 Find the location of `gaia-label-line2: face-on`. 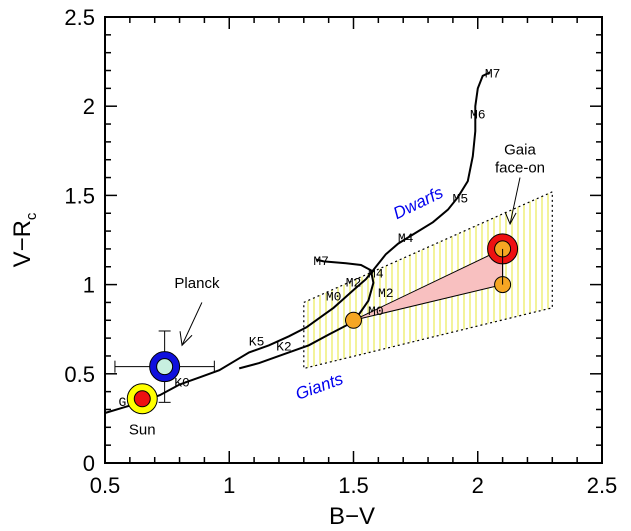

gaia-label-line2: face-on is located at coordinates (520, 167).